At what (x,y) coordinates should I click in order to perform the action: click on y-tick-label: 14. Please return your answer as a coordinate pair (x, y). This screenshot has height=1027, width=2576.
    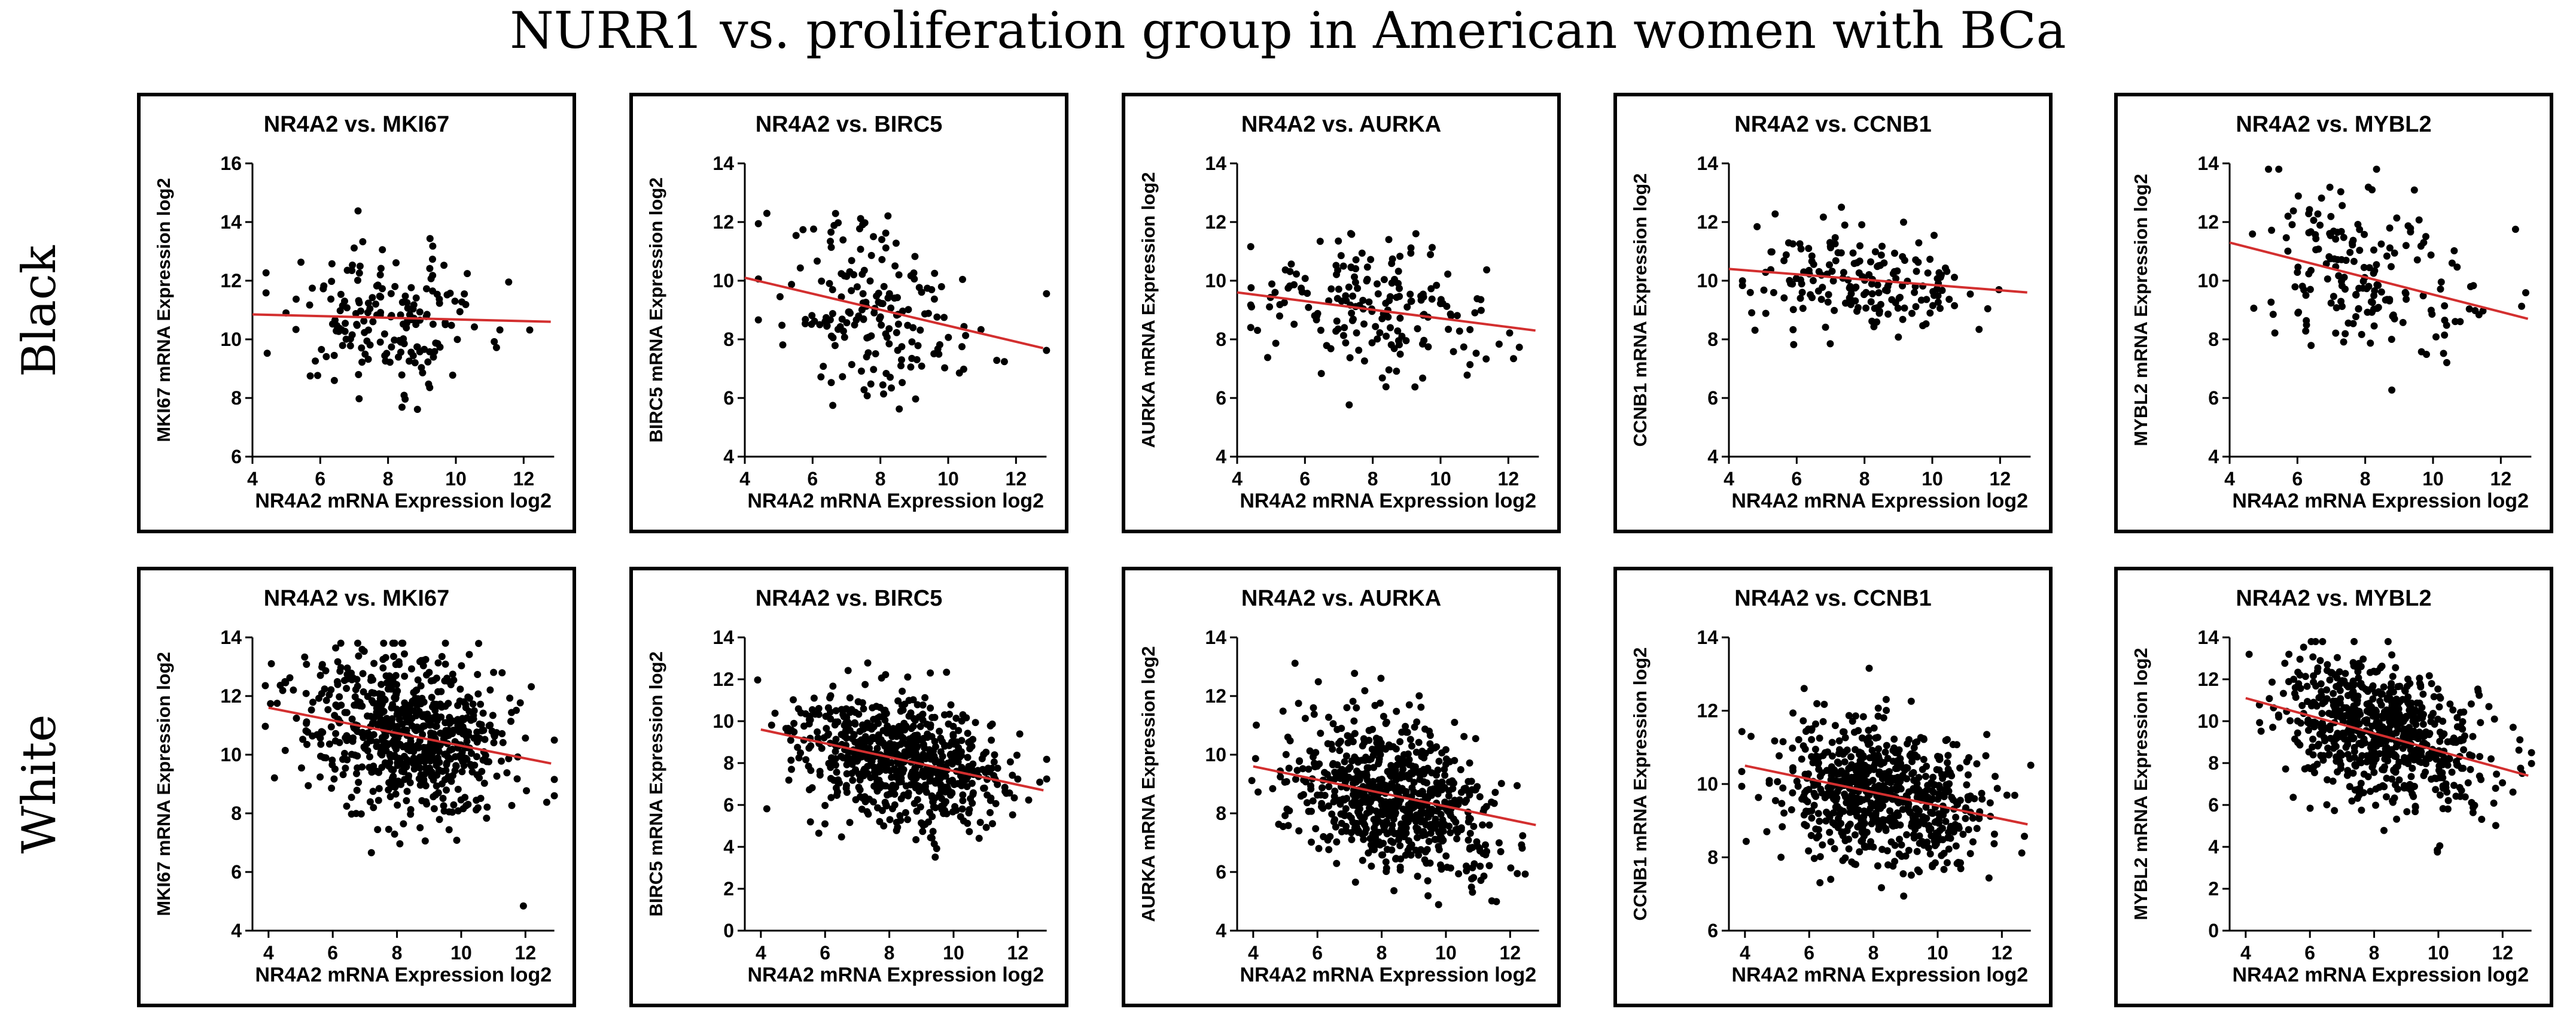
    Looking at the image, I should click on (2208, 638).